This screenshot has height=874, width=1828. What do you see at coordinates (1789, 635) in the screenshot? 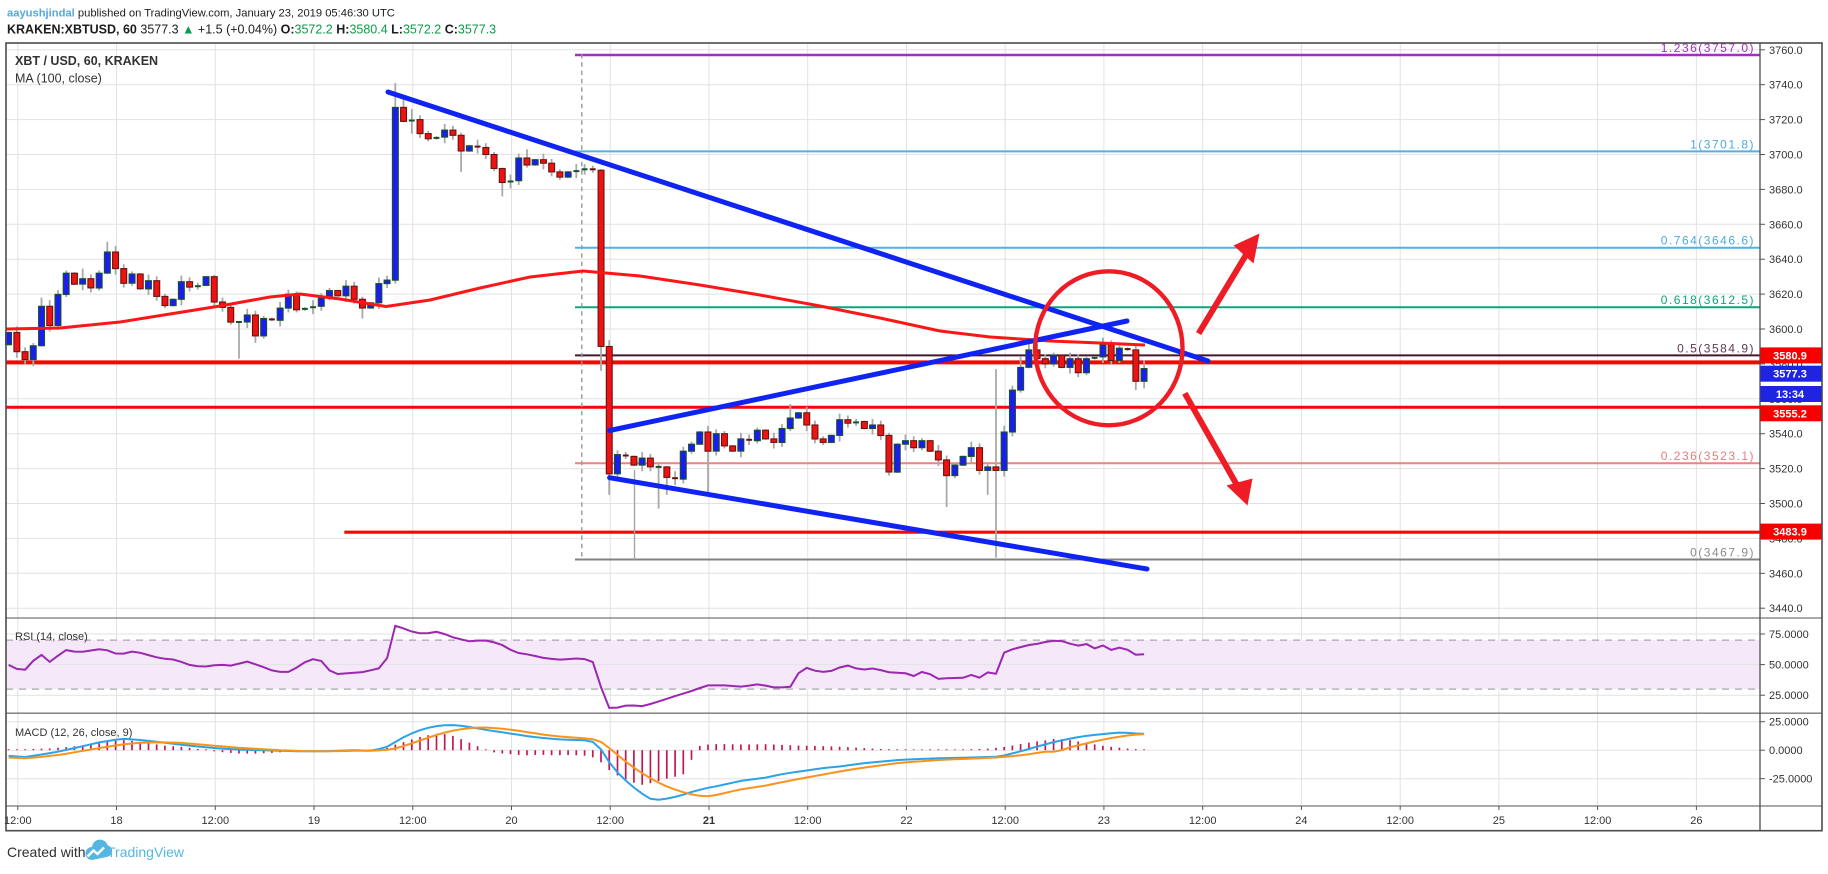
I see `svg-text: 75.0000` at bounding box center [1789, 635].